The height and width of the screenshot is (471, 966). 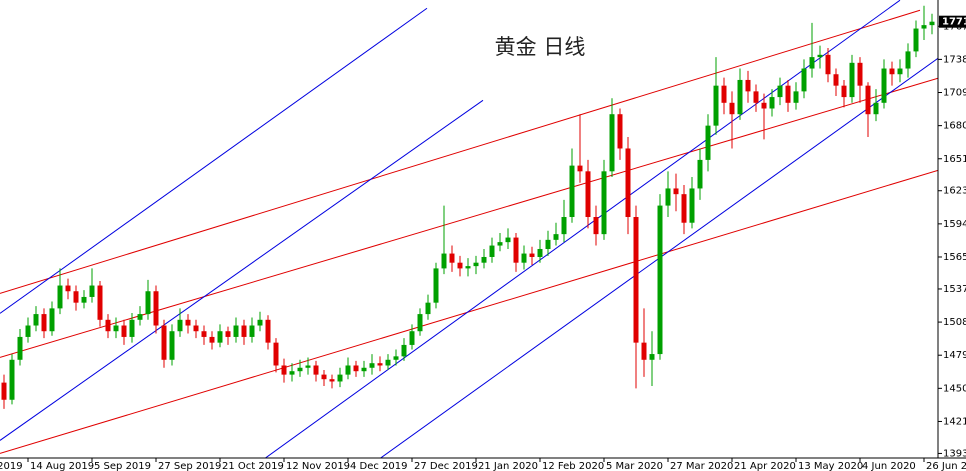 What do you see at coordinates (318, 466) in the screenshot?
I see `x-tick-label: 12 Nov 2019` at bounding box center [318, 466].